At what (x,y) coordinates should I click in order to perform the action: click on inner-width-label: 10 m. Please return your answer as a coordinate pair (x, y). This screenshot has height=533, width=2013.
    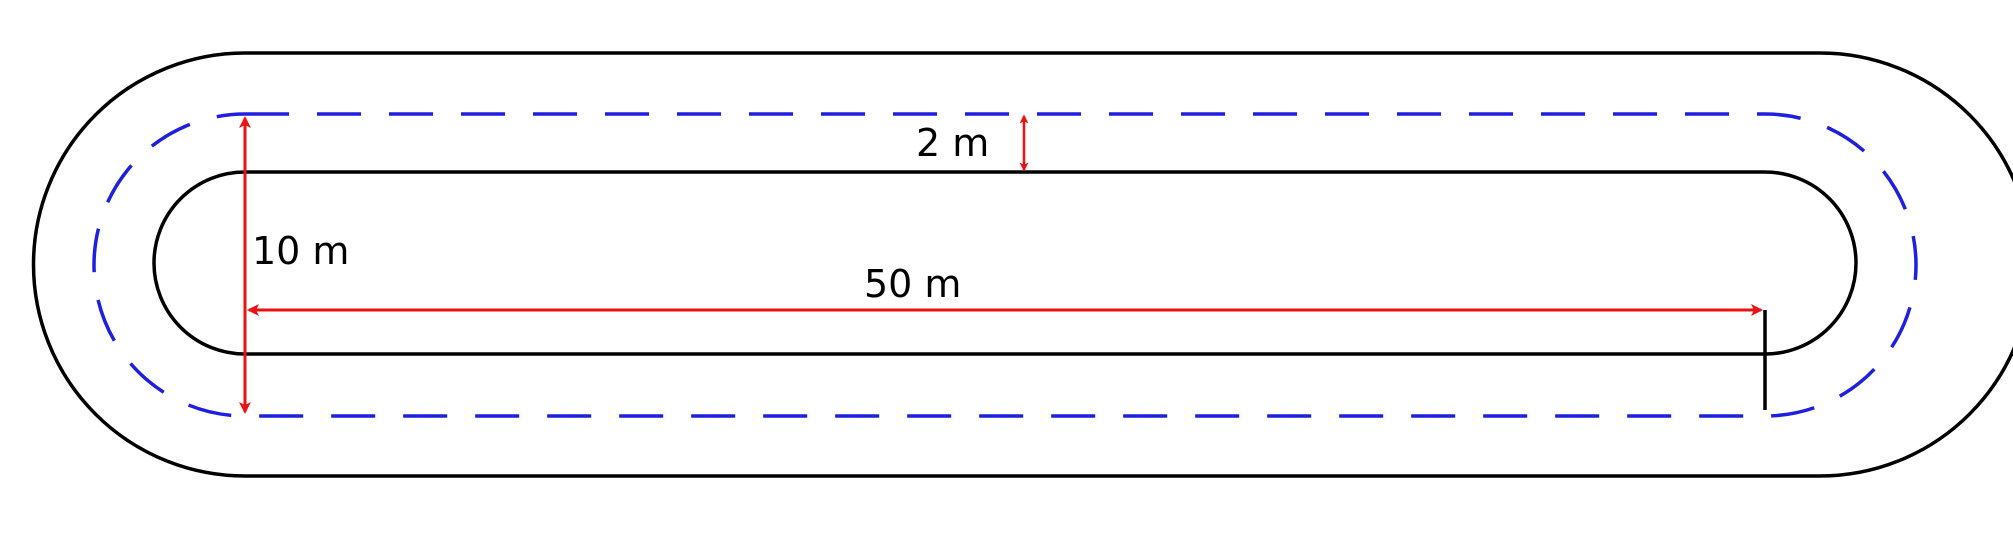
    Looking at the image, I should click on (300, 251).